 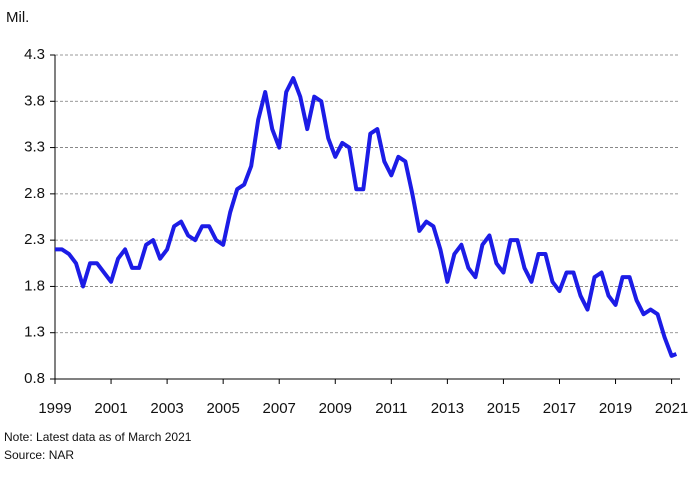 What do you see at coordinates (34, 285) in the screenshot?
I see `y-tick-label: 1.8` at bounding box center [34, 285].